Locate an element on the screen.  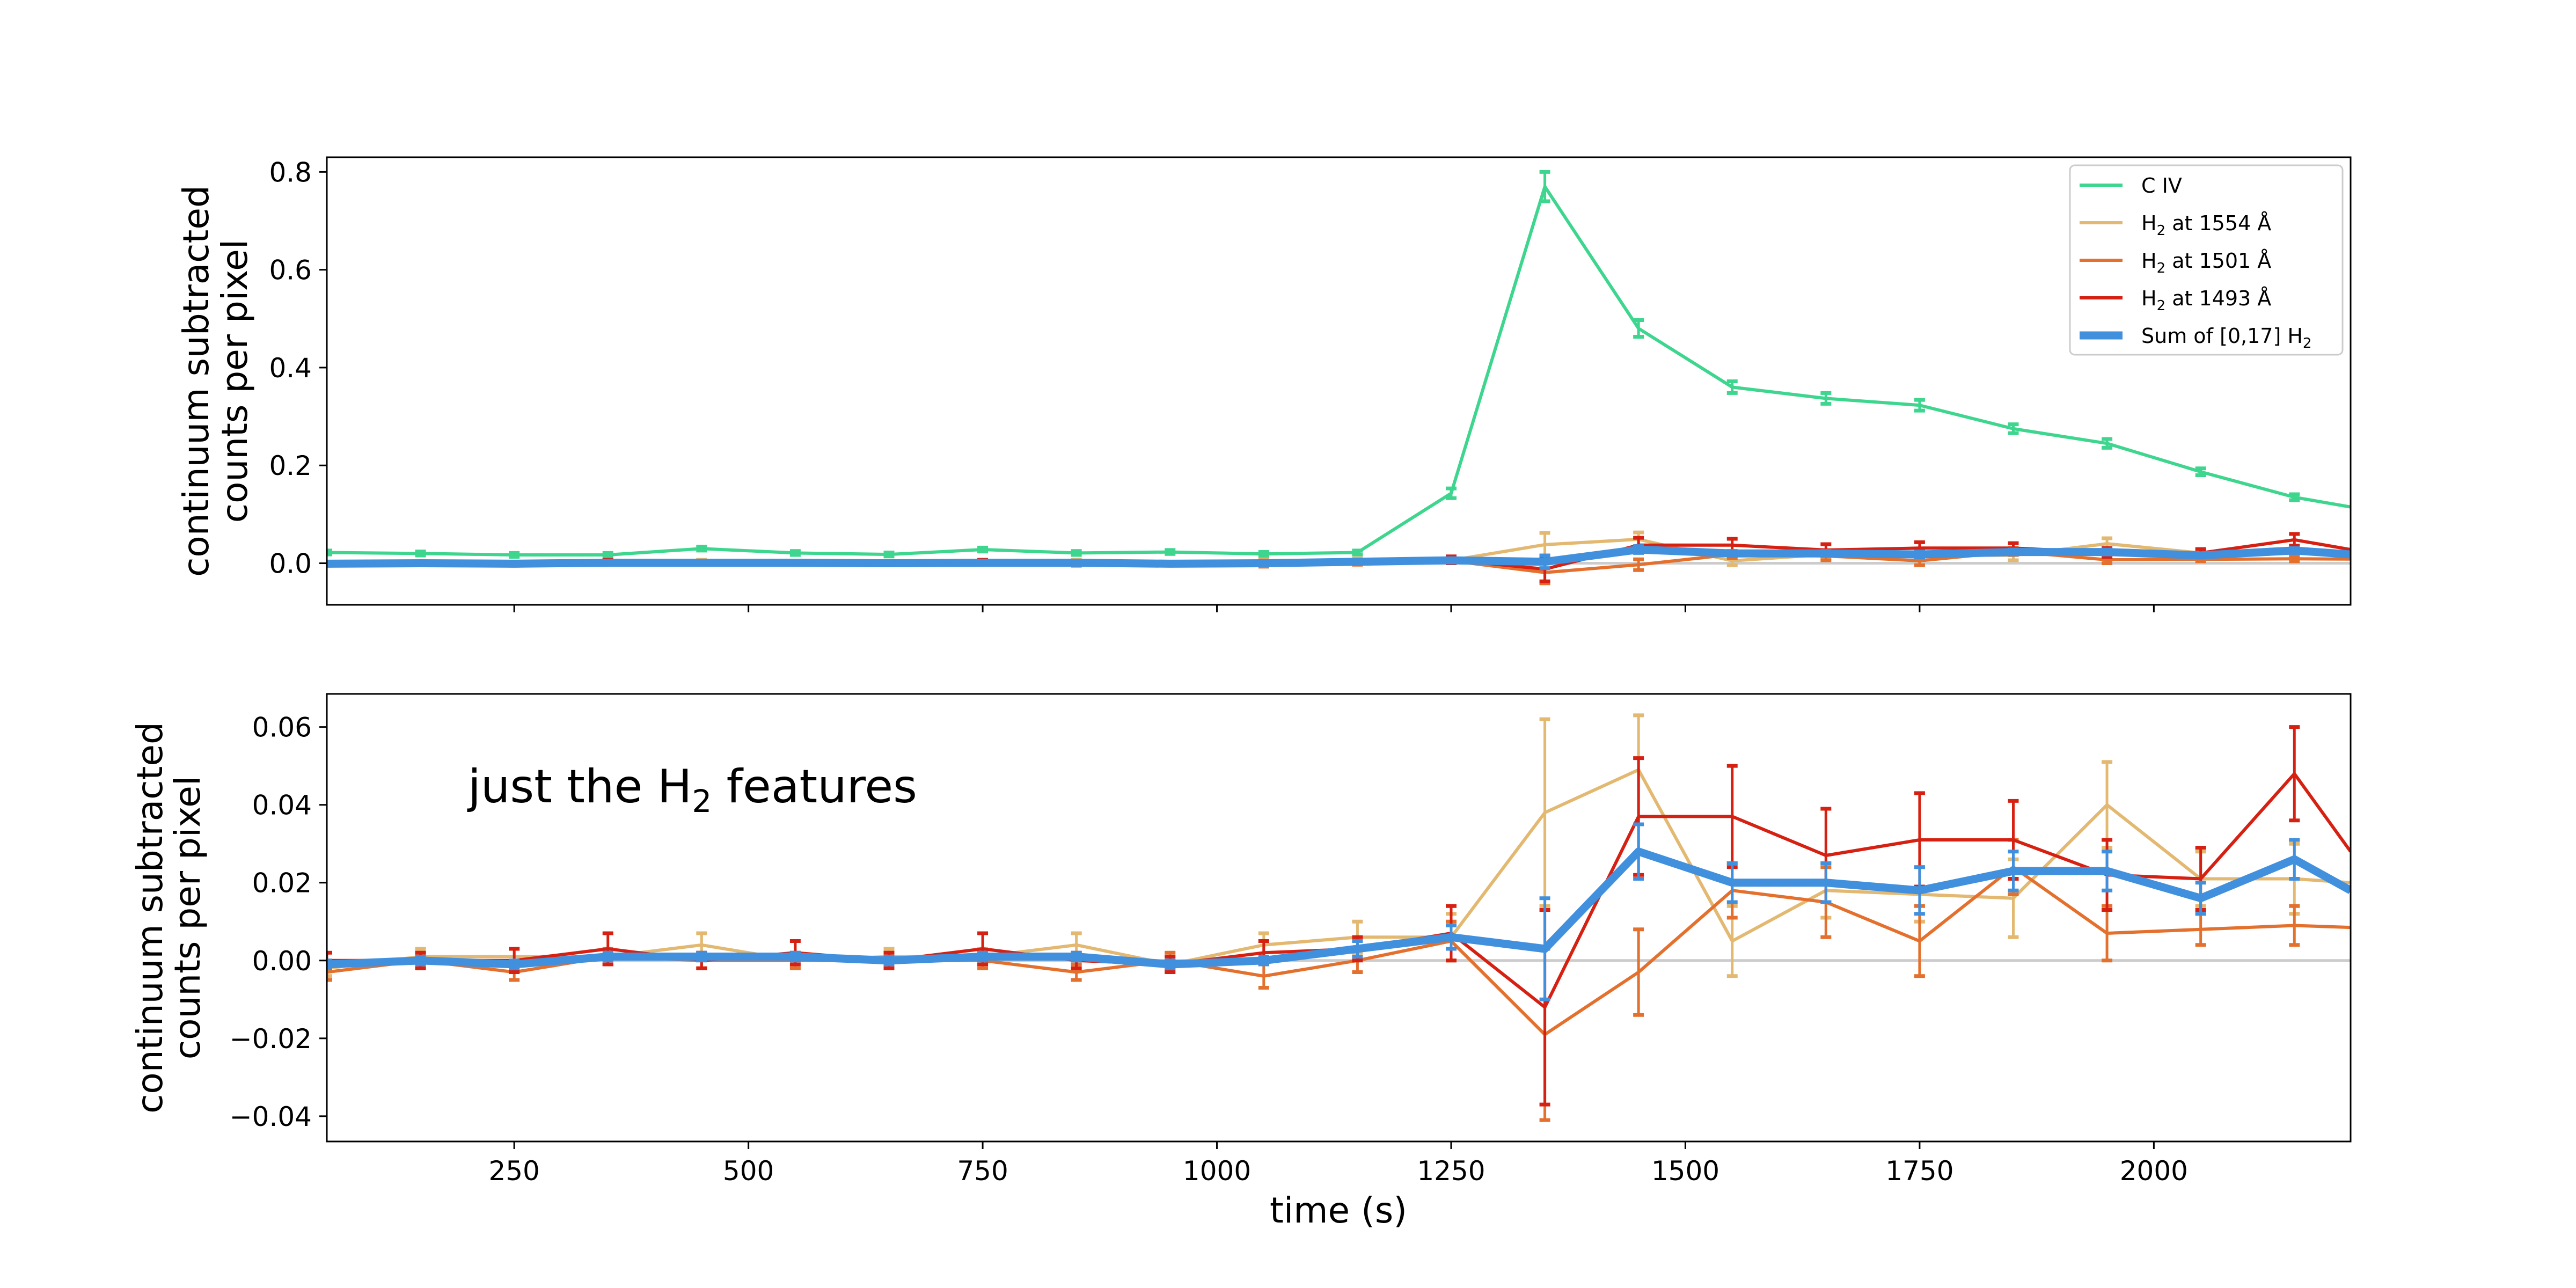
top-x-ticks is located at coordinates (1334, 608).